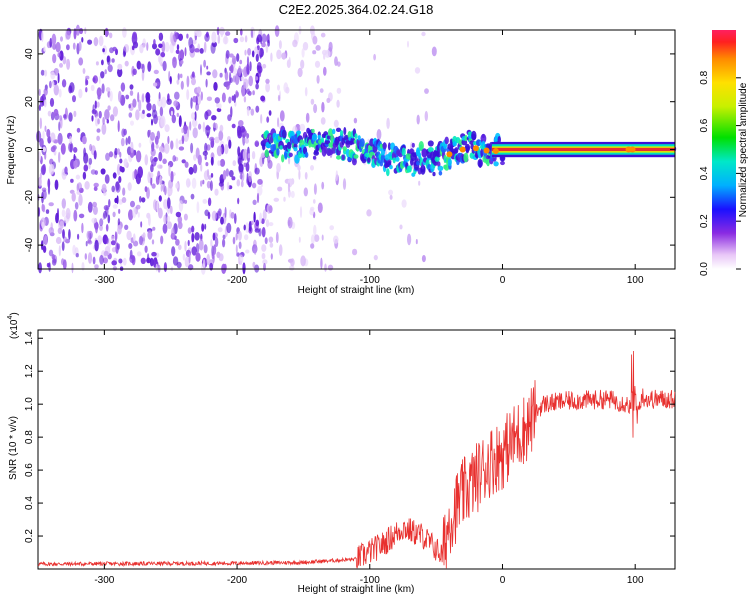 The image size is (750, 600). What do you see at coordinates (29, 149) in the screenshot?
I see `y-tick-label: 0` at bounding box center [29, 149].